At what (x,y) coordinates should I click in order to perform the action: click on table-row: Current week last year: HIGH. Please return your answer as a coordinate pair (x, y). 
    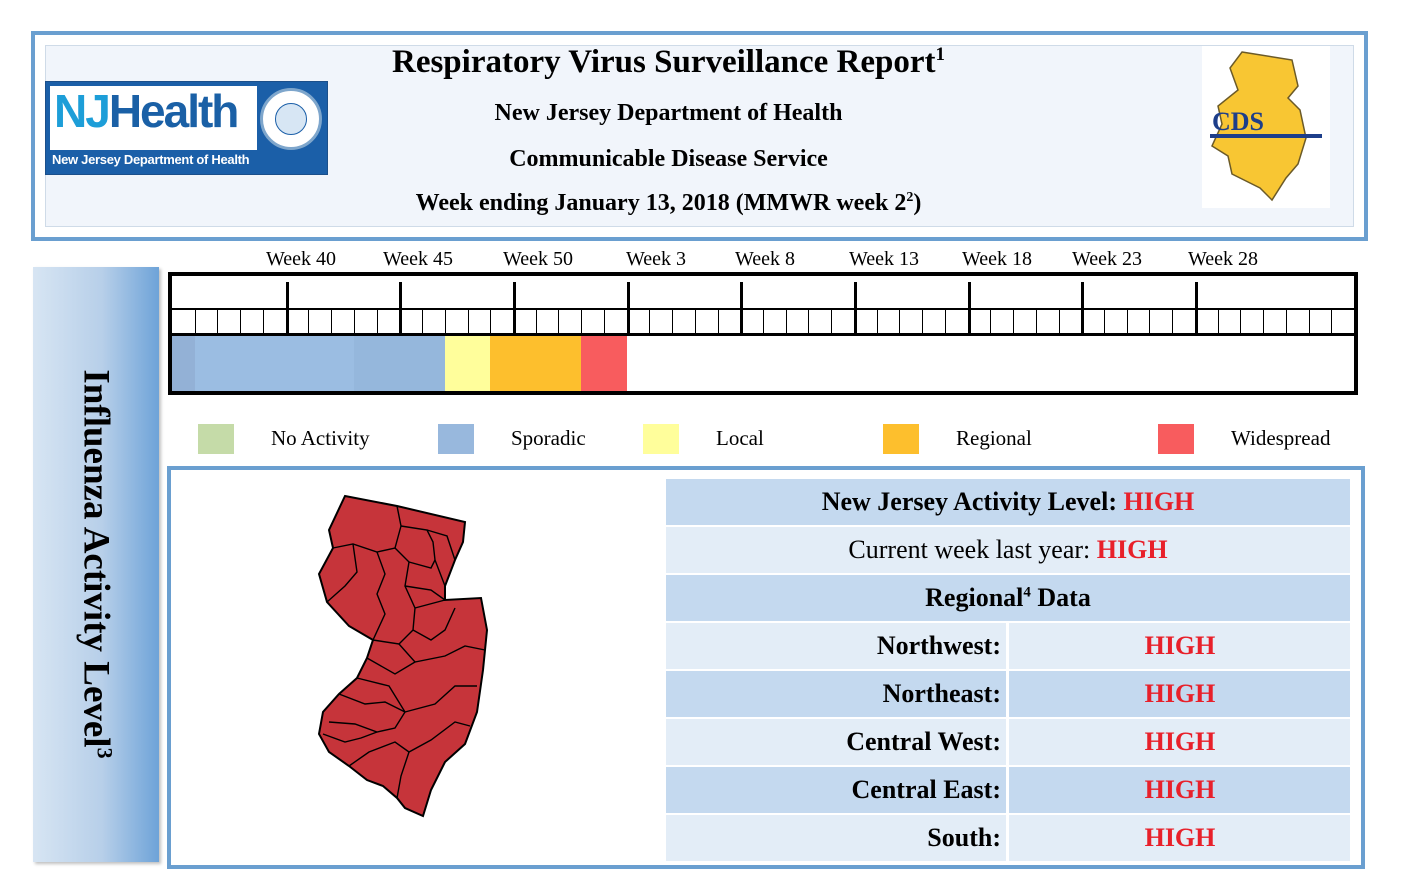
    Looking at the image, I should click on (1008, 550).